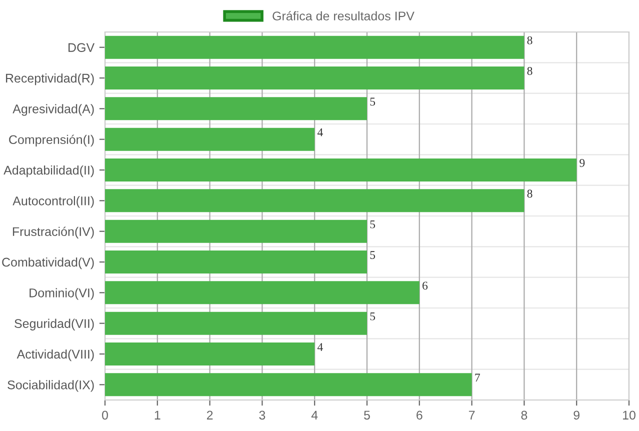  I want to click on y-tick-label: Agresividad(A), so click(53, 110).